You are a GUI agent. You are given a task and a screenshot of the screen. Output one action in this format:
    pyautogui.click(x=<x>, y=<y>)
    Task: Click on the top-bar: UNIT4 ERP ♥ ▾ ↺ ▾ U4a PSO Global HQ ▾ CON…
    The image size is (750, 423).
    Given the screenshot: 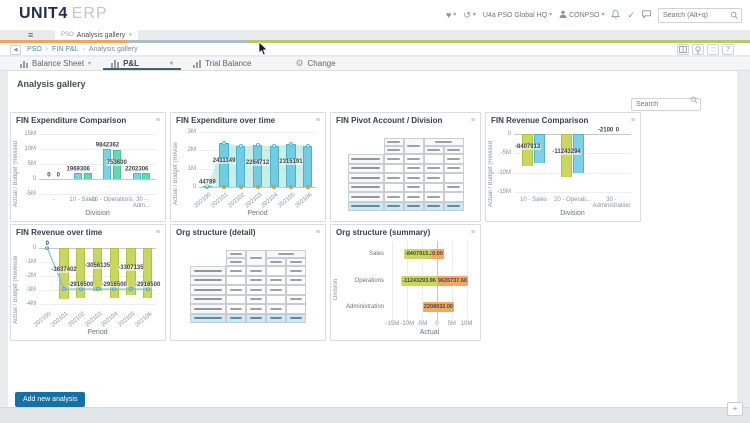 What is the action you would take?
    pyautogui.click(x=375, y=15)
    